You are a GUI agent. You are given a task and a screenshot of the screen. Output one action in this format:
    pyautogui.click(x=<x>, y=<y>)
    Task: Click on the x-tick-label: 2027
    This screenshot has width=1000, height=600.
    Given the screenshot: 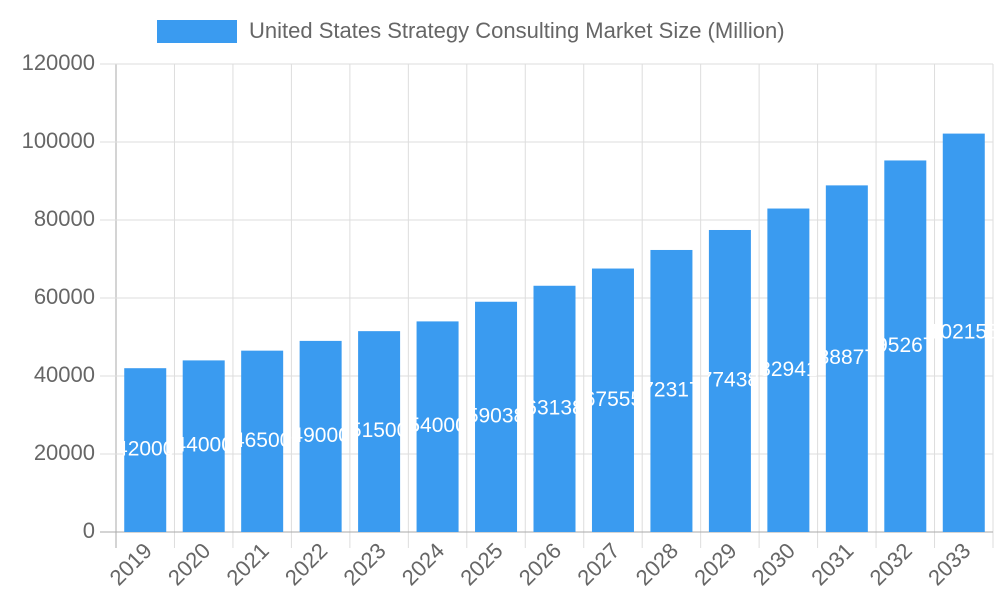 What is the action you would take?
    pyautogui.click(x=598, y=564)
    